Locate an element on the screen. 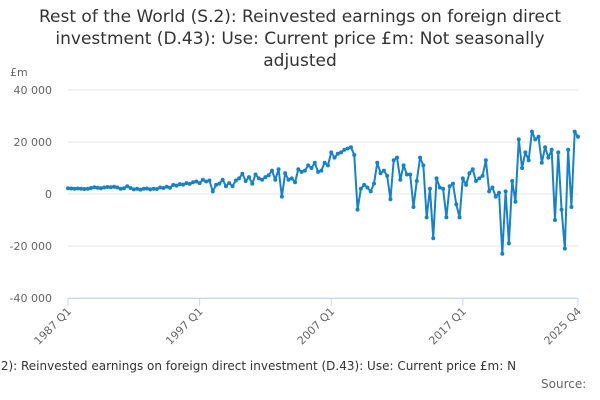 The image size is (600, 400). x-tick-label: 1997 Q1 is located at coordinates (184, 326).